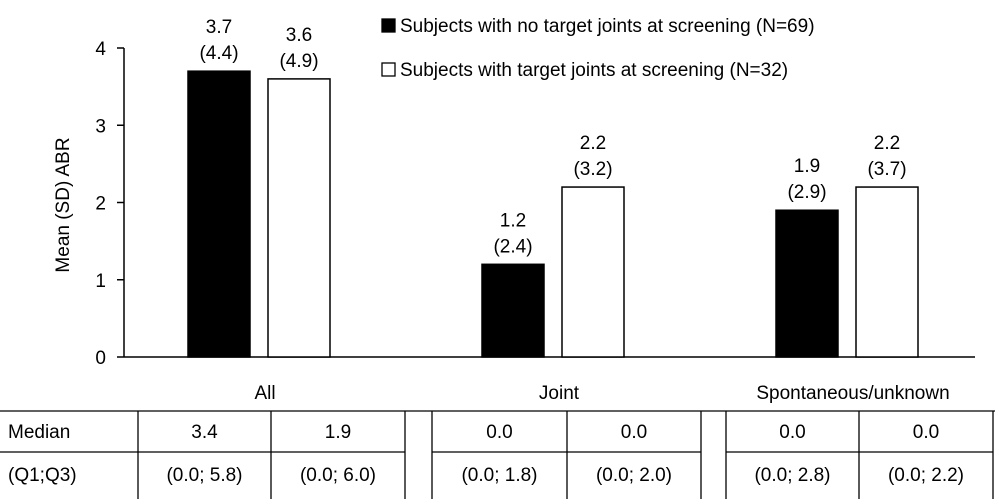 The image size is (995, 499). What do you see at coordinates (299, 35) in the screenshot?
I see `bar-value-label: 3.6` at bounding box center [299, 35].